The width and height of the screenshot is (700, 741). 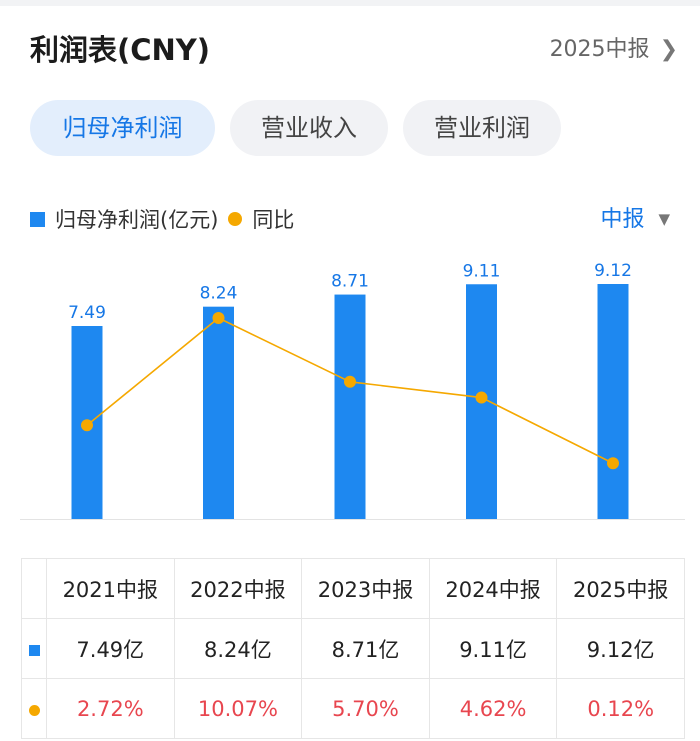 I want to click on table-cell: 7.49亿, so click(x=110, y=648).